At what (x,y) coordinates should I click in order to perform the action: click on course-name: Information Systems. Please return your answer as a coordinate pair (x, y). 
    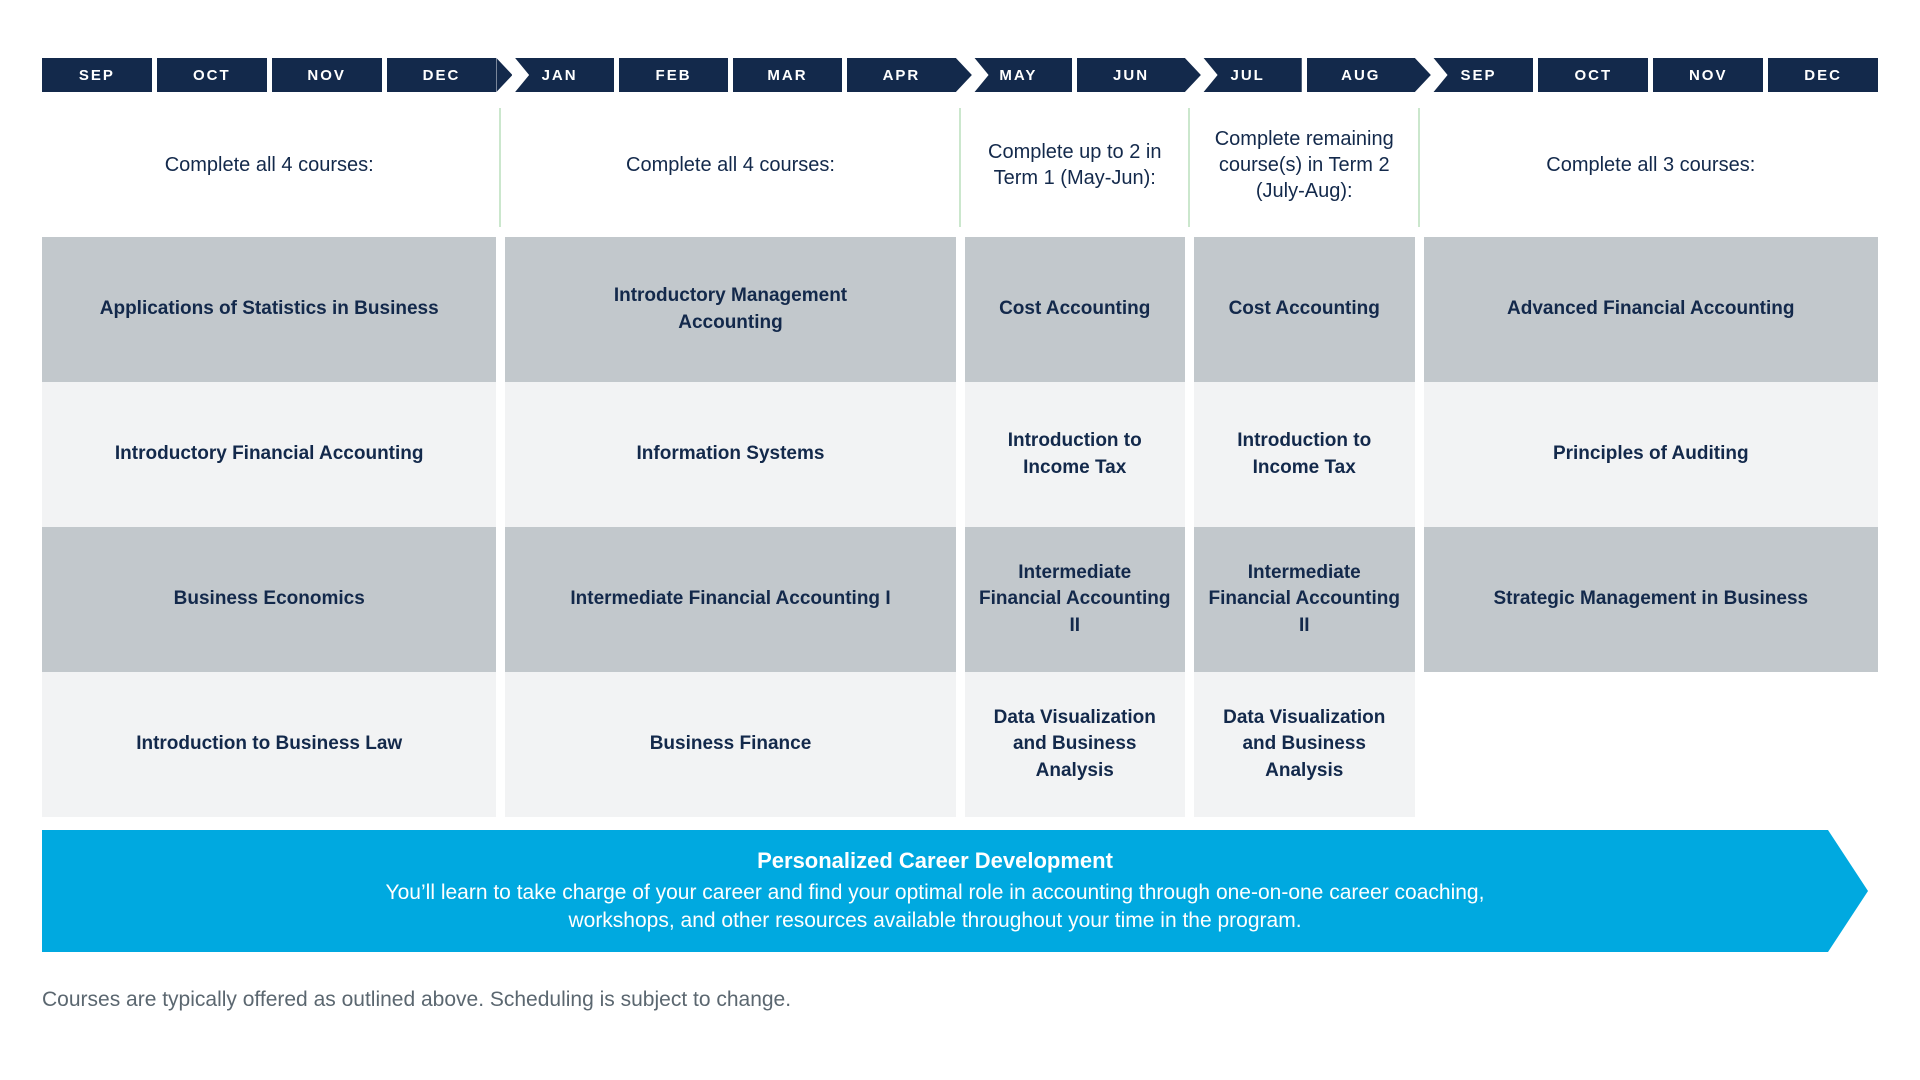
    Looking at the image, I should click on (730, 454).